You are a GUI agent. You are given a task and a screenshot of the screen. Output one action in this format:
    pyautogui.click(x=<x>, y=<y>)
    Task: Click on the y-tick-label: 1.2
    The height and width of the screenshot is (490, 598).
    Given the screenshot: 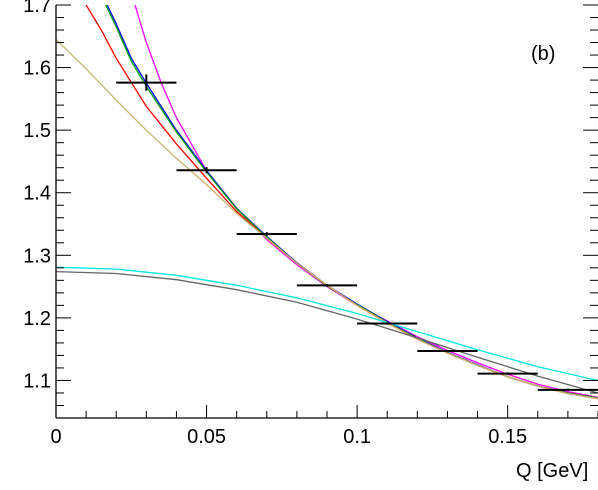 What is the action you would take?
    pyautogui.click(x=37, y=319)
    